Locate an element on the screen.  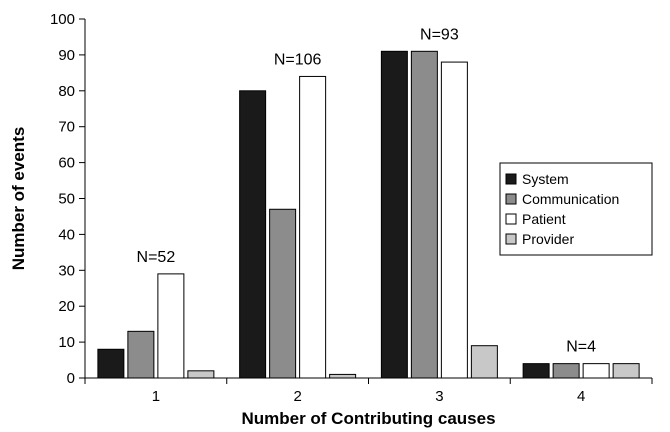
y-tick-label: 50 is located at coordinates (66, 199).